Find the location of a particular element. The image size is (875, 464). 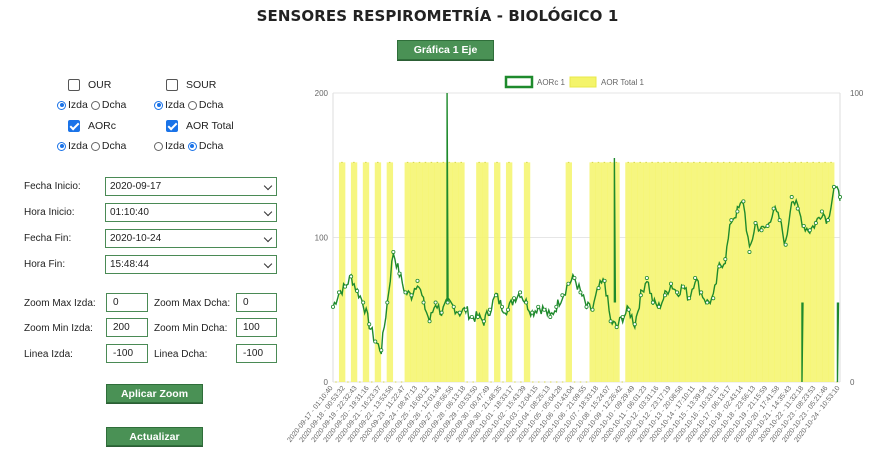

checkbox-aor-total: AOR Total is located at coordinates (200, 126).